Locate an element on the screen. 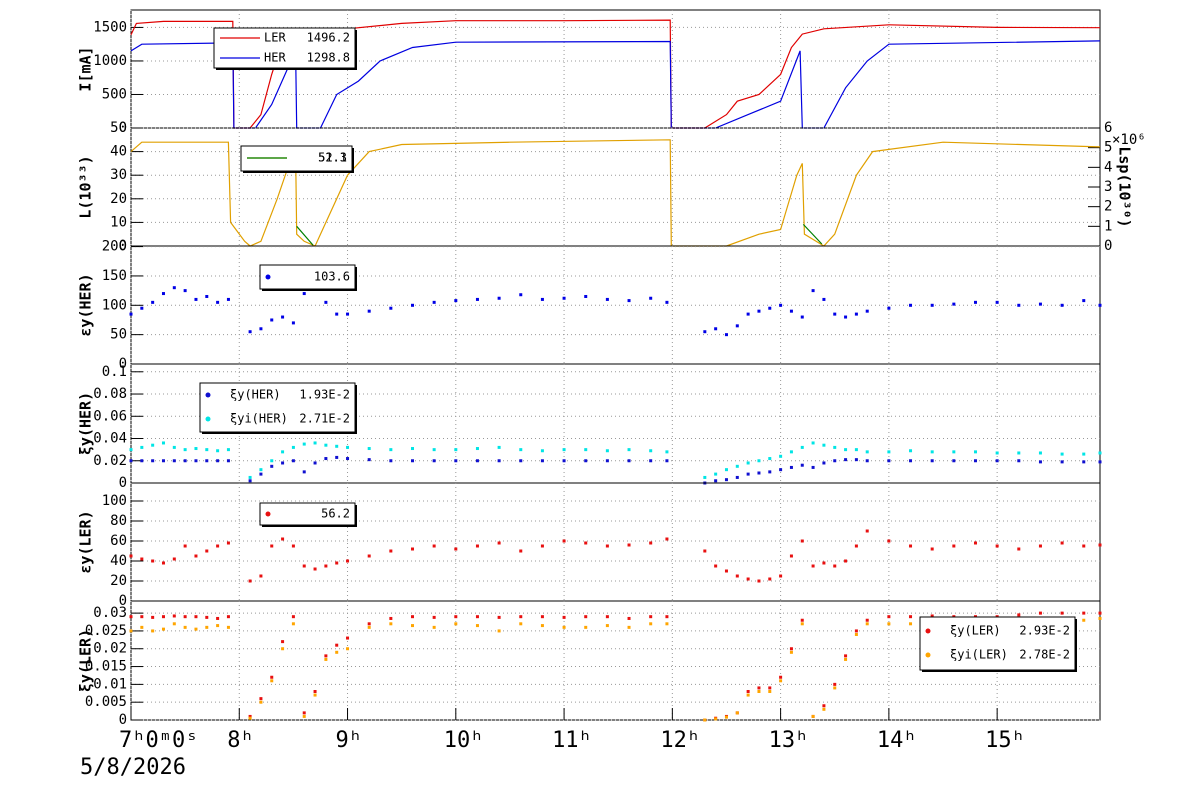 The width and height of the screenshot is (1200, 798). x-tick-label: 11ʰ is located at coordinates (572, 740).